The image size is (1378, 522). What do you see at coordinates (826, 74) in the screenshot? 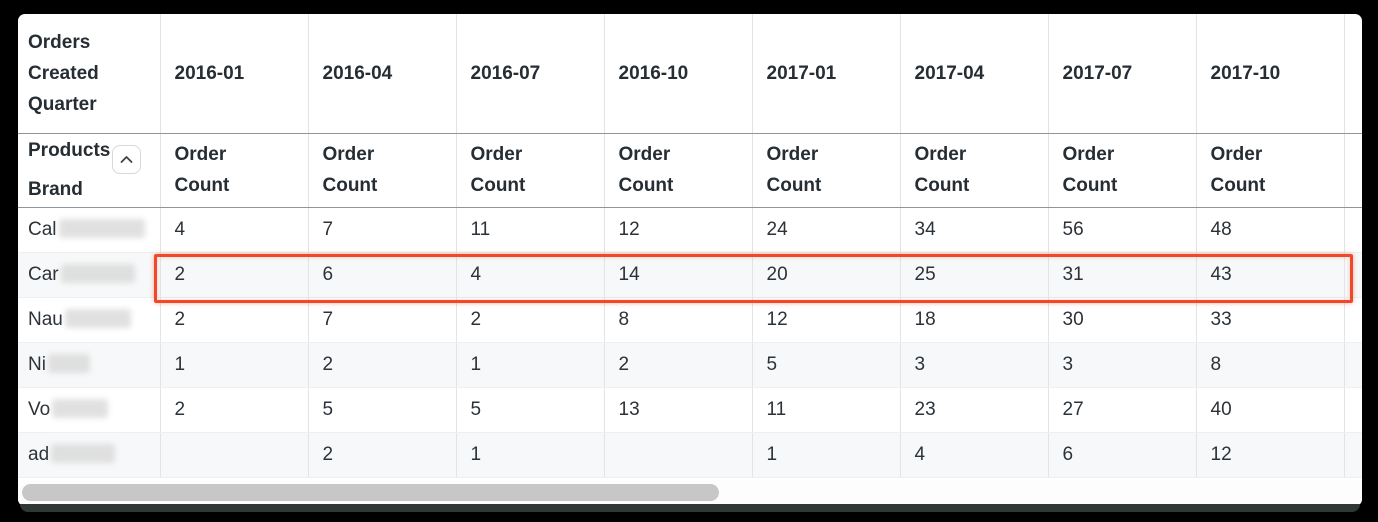
I see `column-header-quarter: 2017-01` at bounding box center [826, 74].